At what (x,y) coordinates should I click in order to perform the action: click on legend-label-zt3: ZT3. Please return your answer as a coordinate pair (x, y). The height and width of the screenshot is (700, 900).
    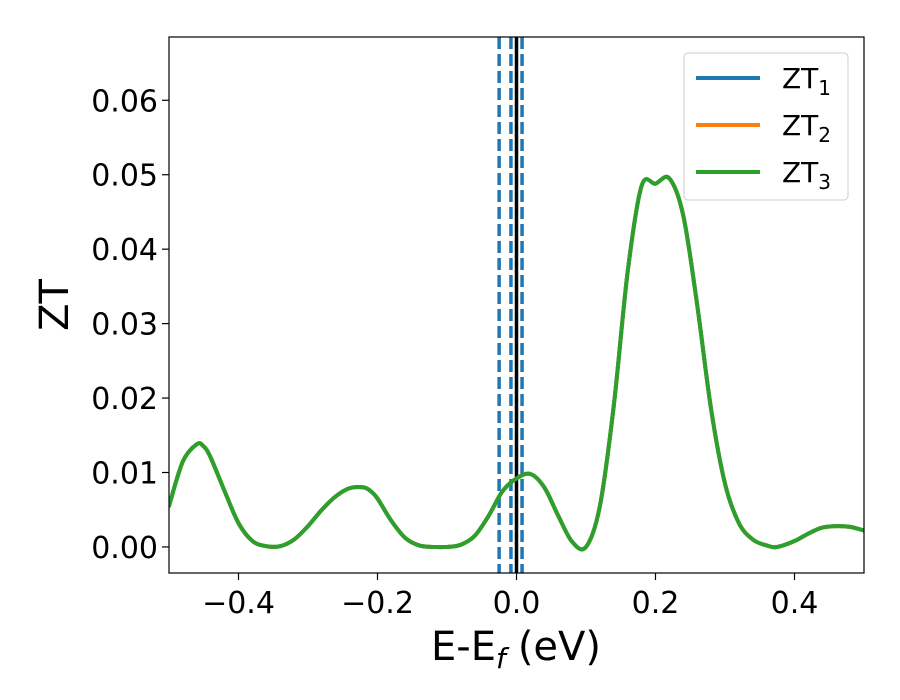
    Looking at the image, I should click on (806, 175).